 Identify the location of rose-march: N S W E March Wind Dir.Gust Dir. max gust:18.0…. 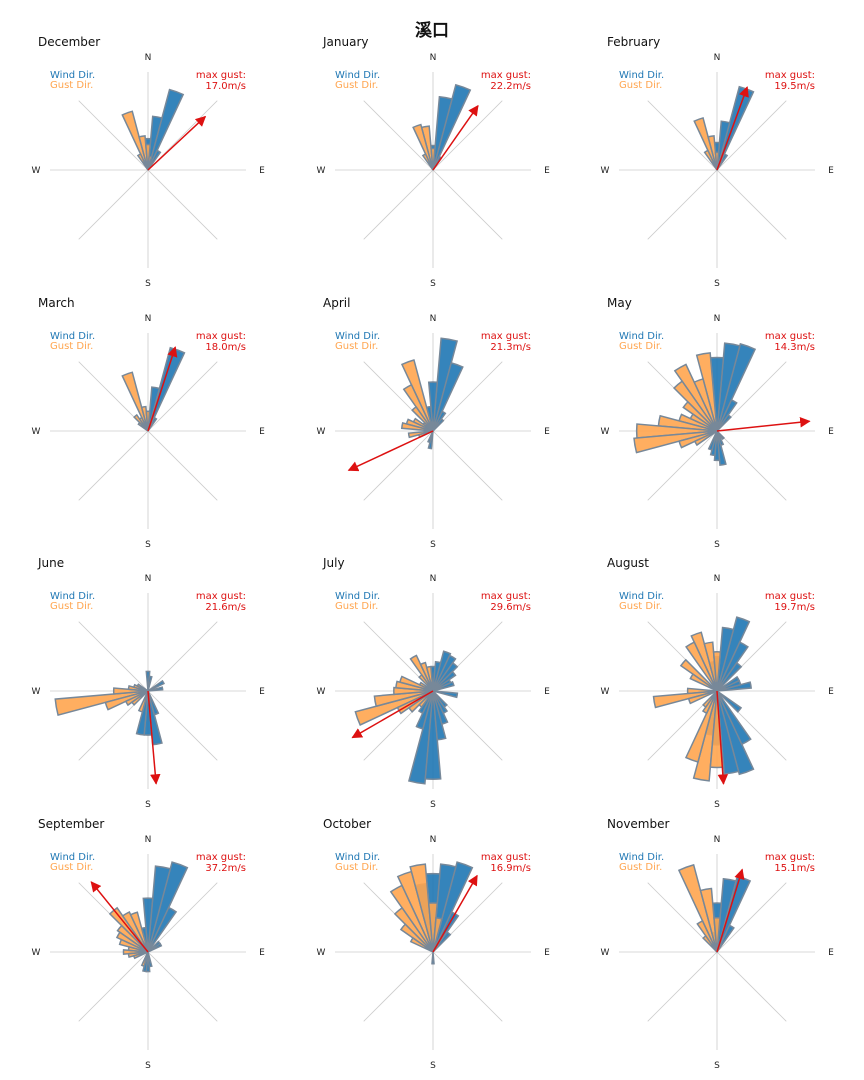
(149, 423).